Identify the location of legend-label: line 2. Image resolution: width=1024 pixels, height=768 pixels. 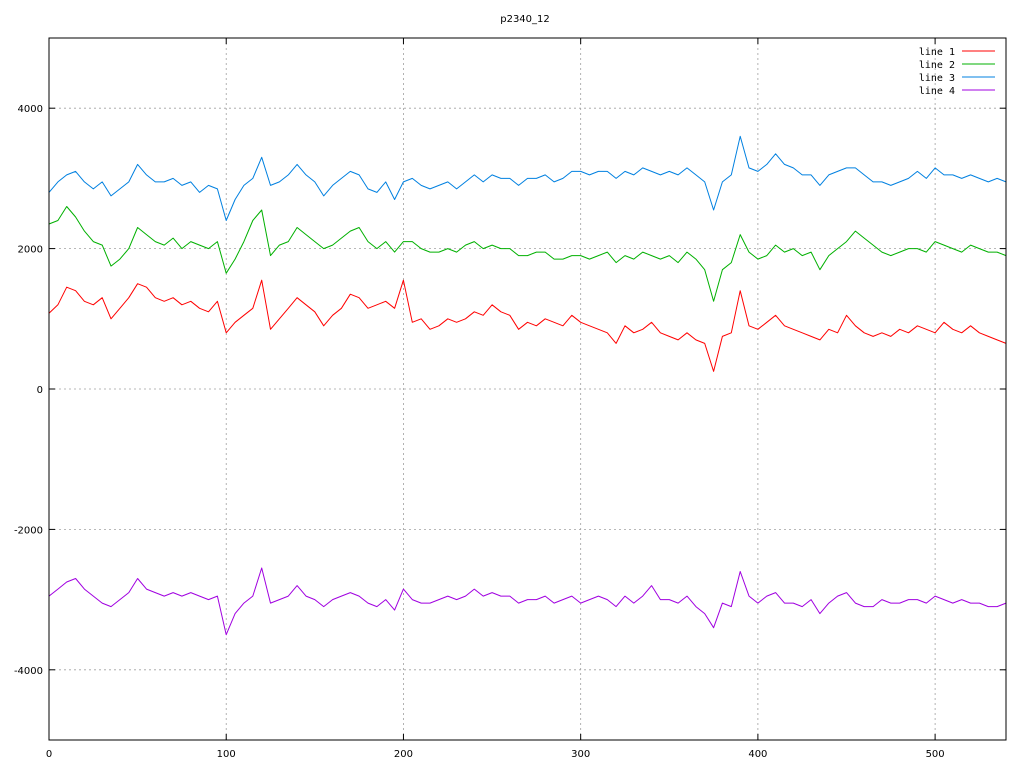
(937, 65).